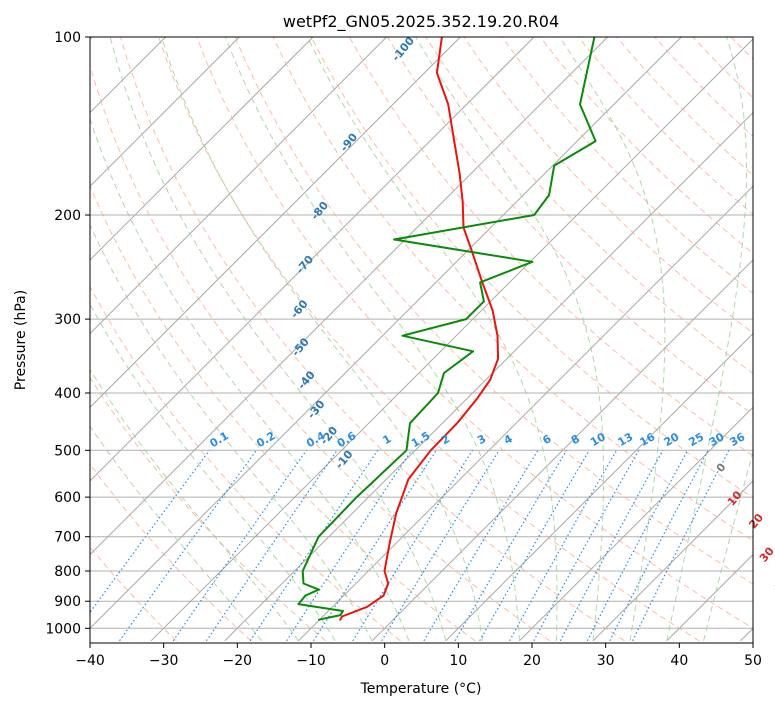 The width and height of the screenshot is (775, 708). Describe the element at coordinates (606, 661) in the screenshot. I see `x-tick-label: 30` at that location.